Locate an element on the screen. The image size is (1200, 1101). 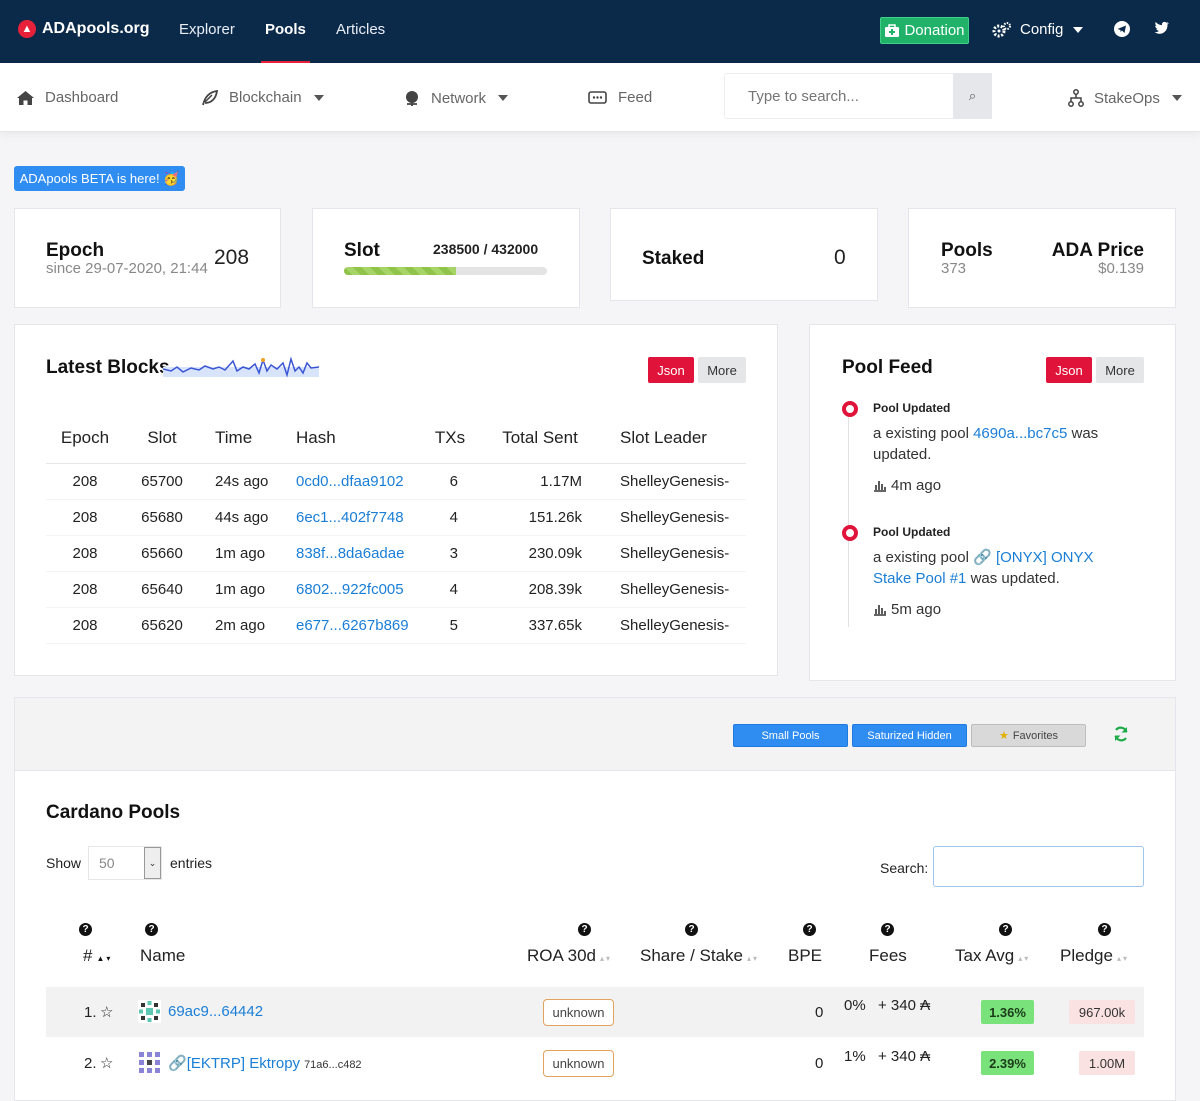
table-search-input is located at coordinates (1038, 866).